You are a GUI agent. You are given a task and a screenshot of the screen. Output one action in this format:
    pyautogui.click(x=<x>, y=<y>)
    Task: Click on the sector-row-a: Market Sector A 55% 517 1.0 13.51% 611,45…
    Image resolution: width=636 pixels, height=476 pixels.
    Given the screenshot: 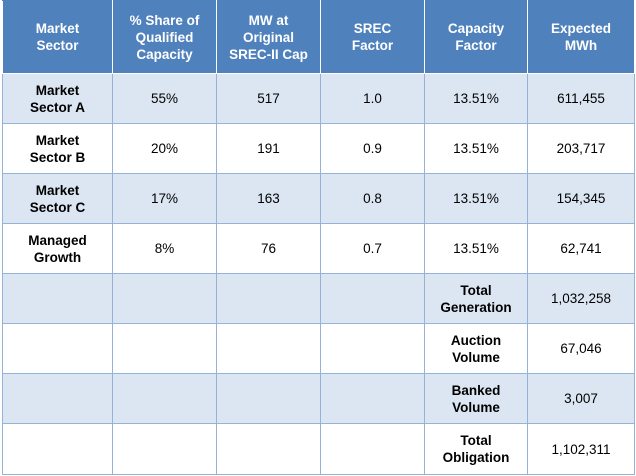 What is the action you would take?
    pyautogui.click(x=318, y=98)
    